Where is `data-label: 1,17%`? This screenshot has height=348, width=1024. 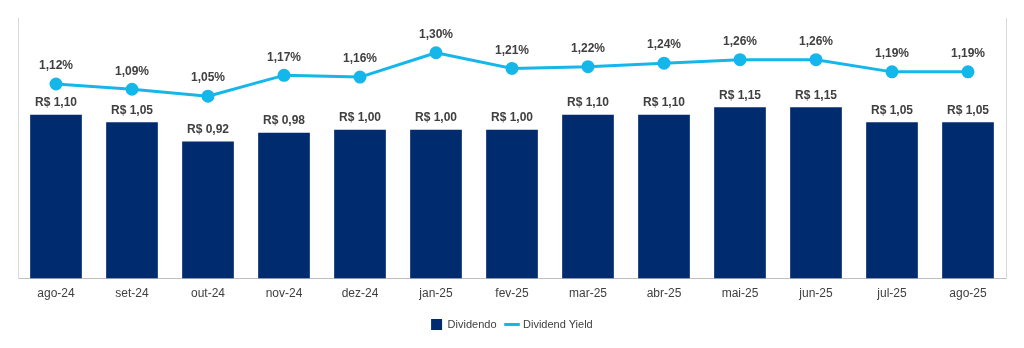 data-label: 1,17% is located at coordinates (284, 56).